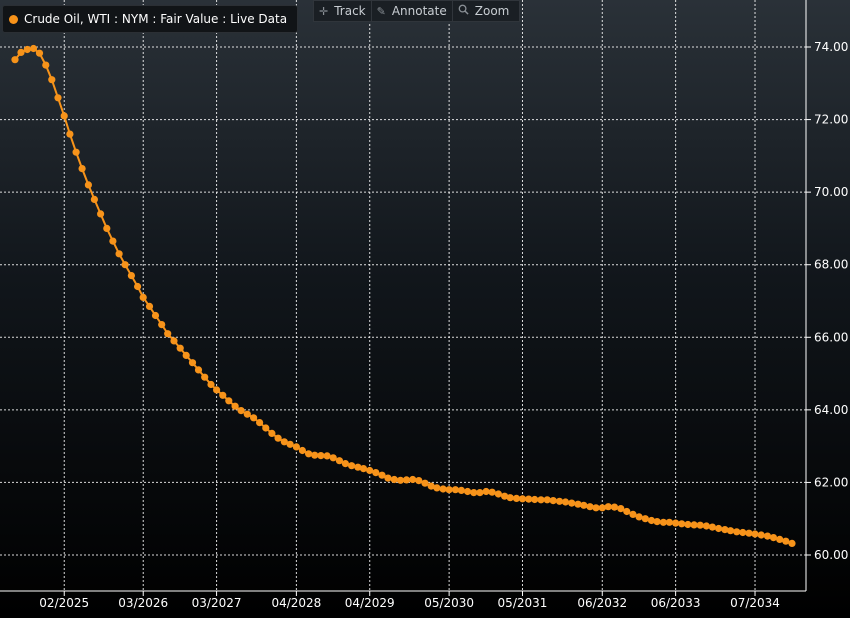 This screenshot has width=850, height=618. Describe the element at coordinates (831, 337) in the screenshot. I see `y-tick-label: 66.00` at that location.